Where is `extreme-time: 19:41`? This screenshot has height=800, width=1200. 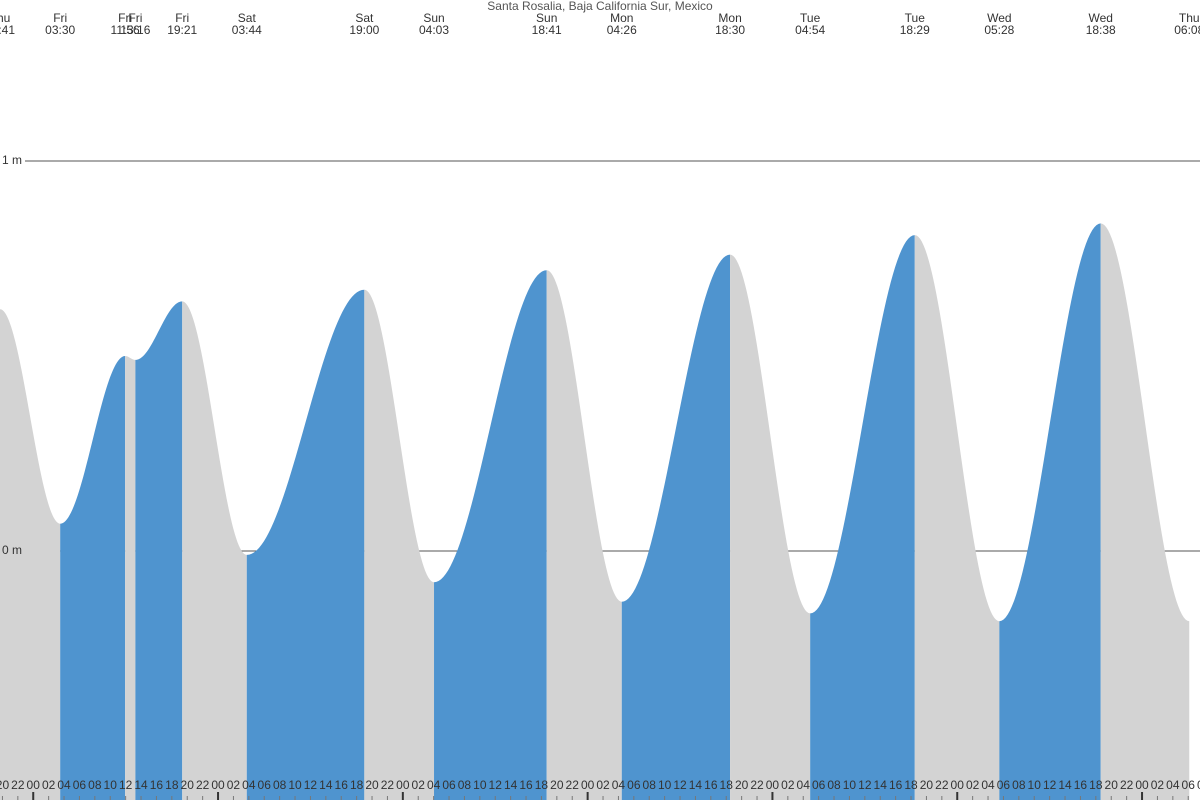 extreme-time: 19:41 is located at coordinates (7, 30).